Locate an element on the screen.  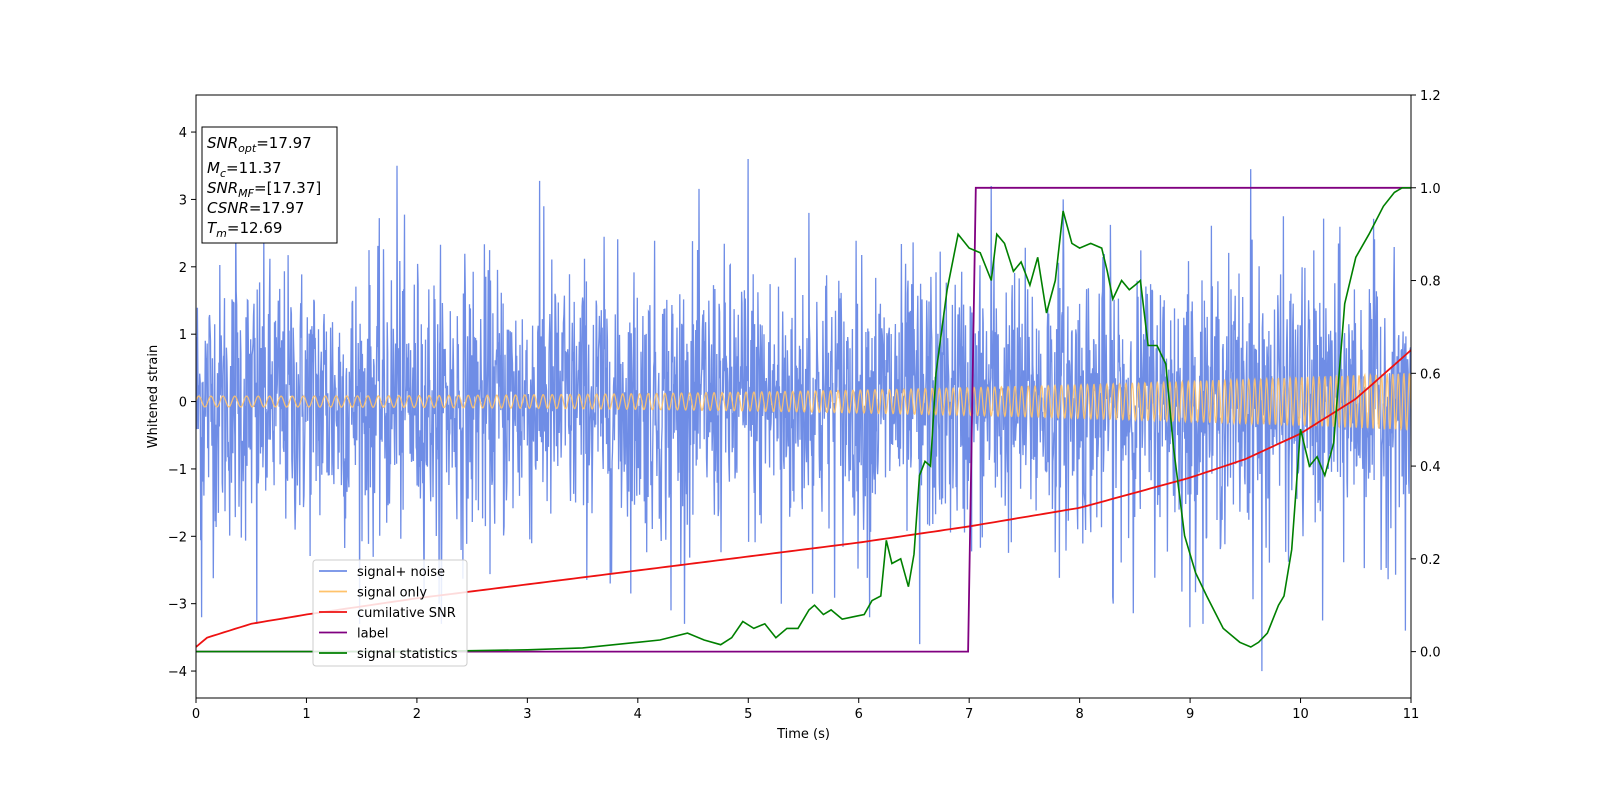
x-tick-label: 6 is located at coordinates (859, 714).